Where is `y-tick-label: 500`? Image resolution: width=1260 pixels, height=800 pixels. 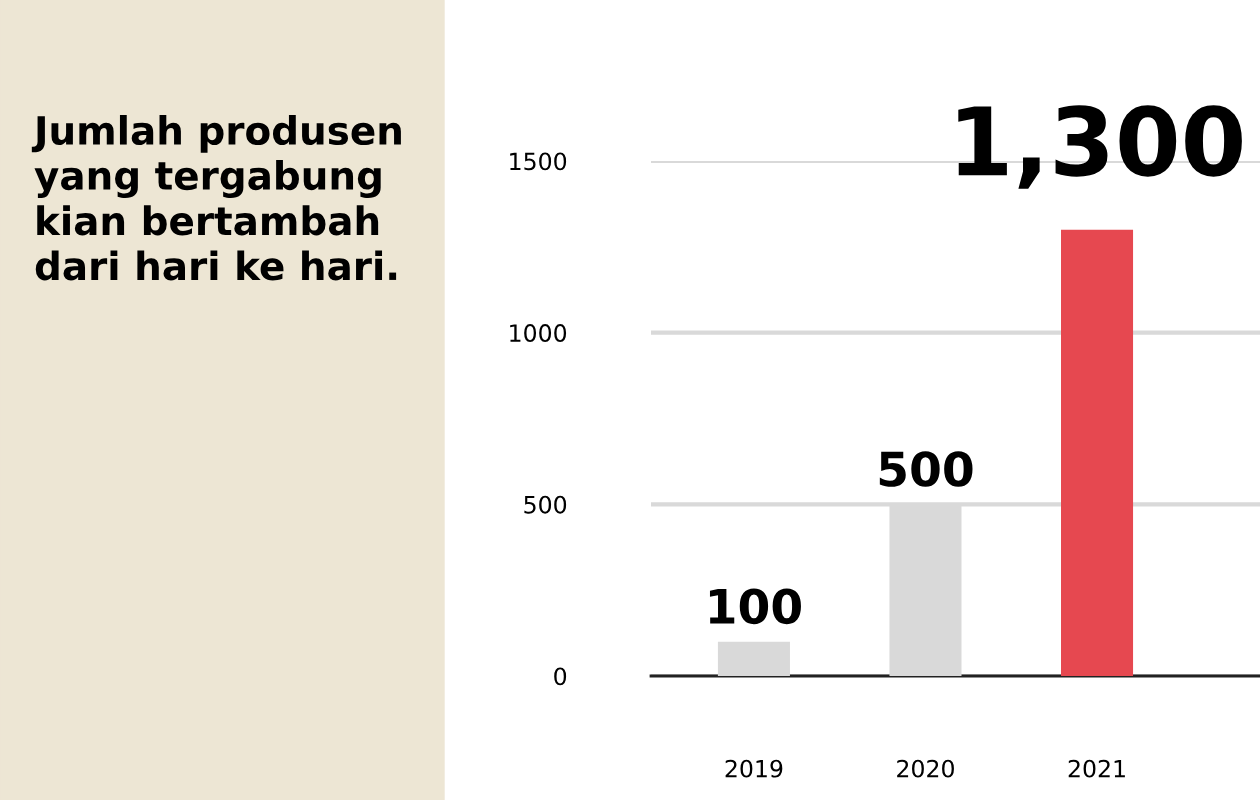 y-tick-label: 500 is located at coordinates (545, 504).